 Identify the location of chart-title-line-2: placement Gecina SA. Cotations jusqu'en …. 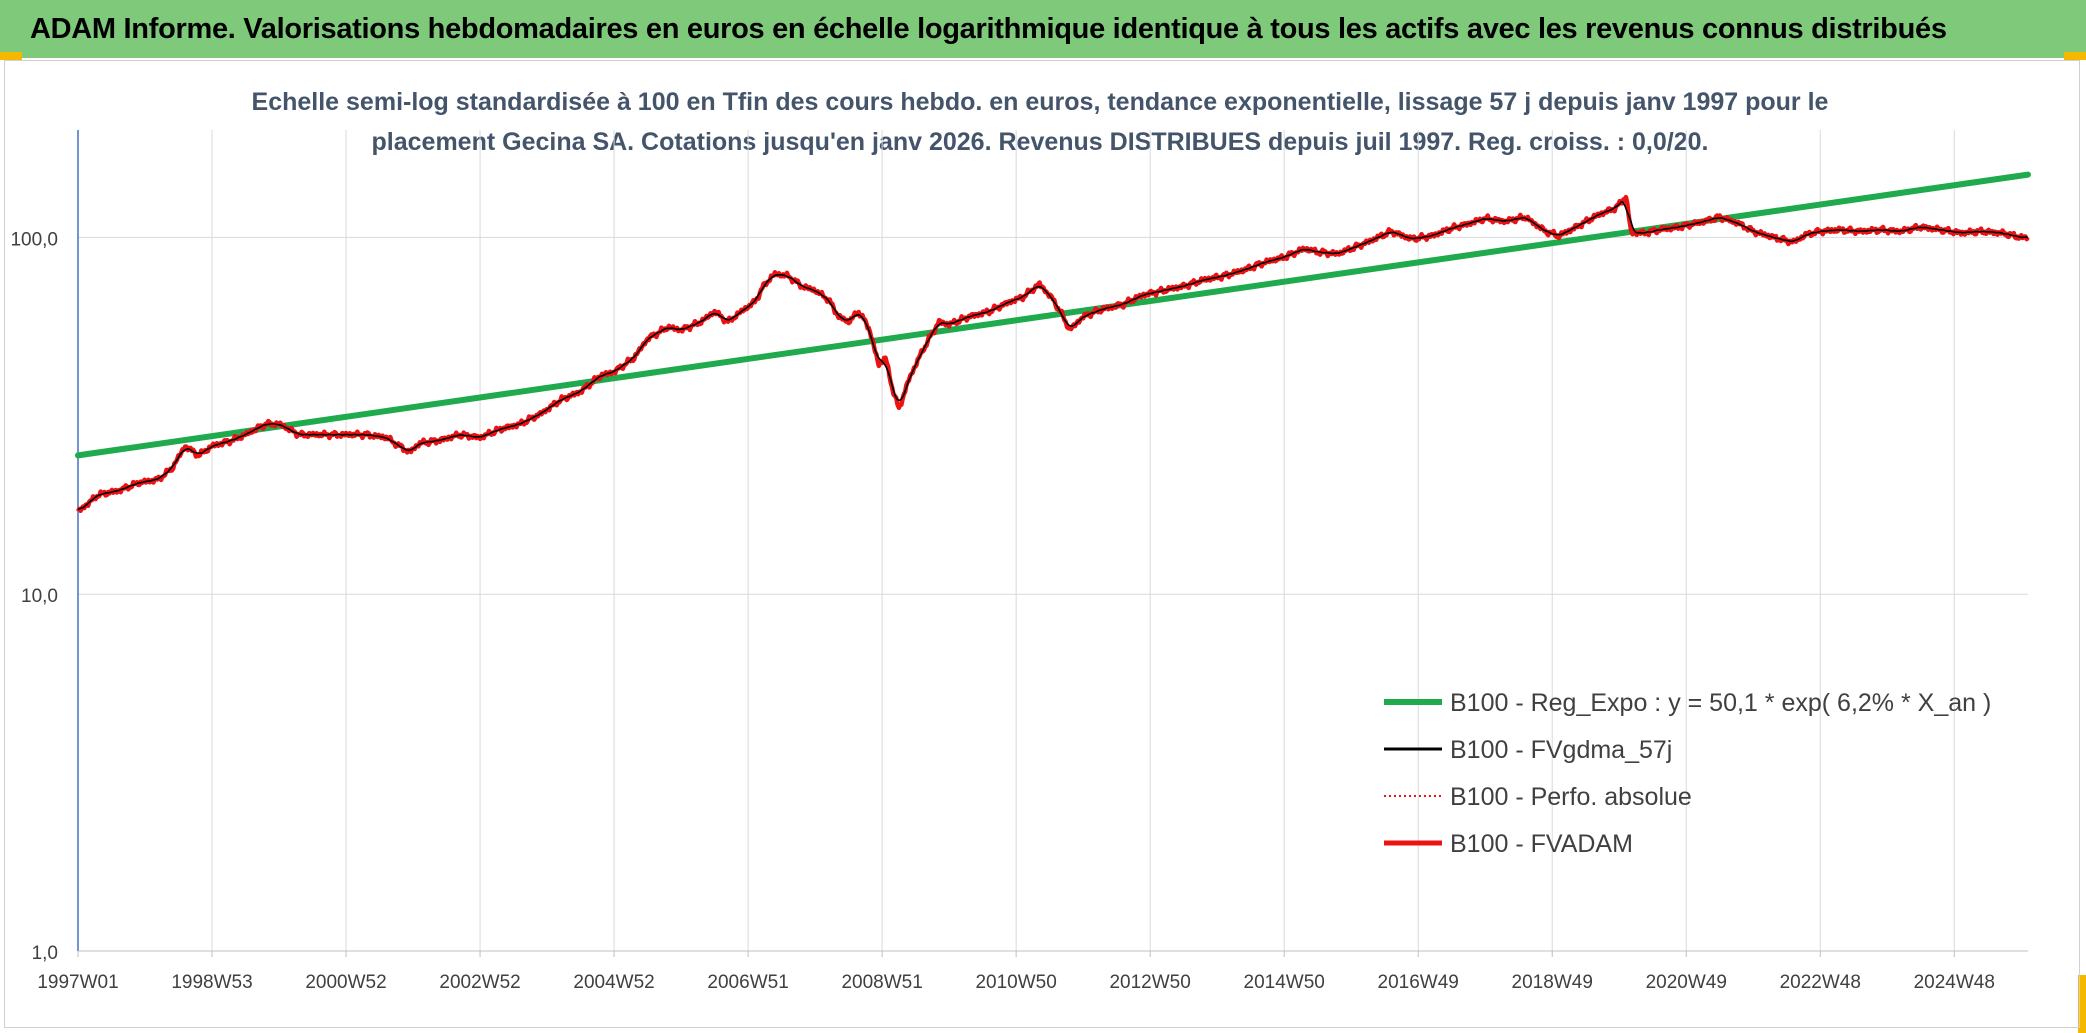
(1040, 142).